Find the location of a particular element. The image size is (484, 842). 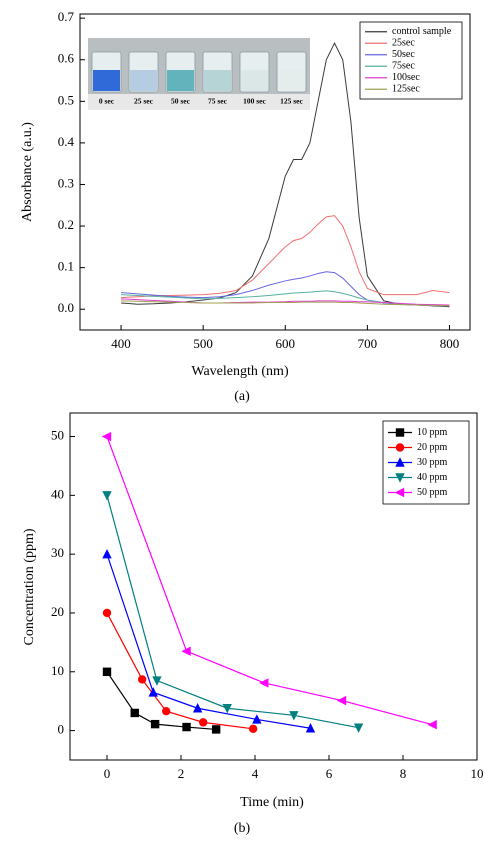

inset-label: 100 sec is located at coordinates (254, 101).